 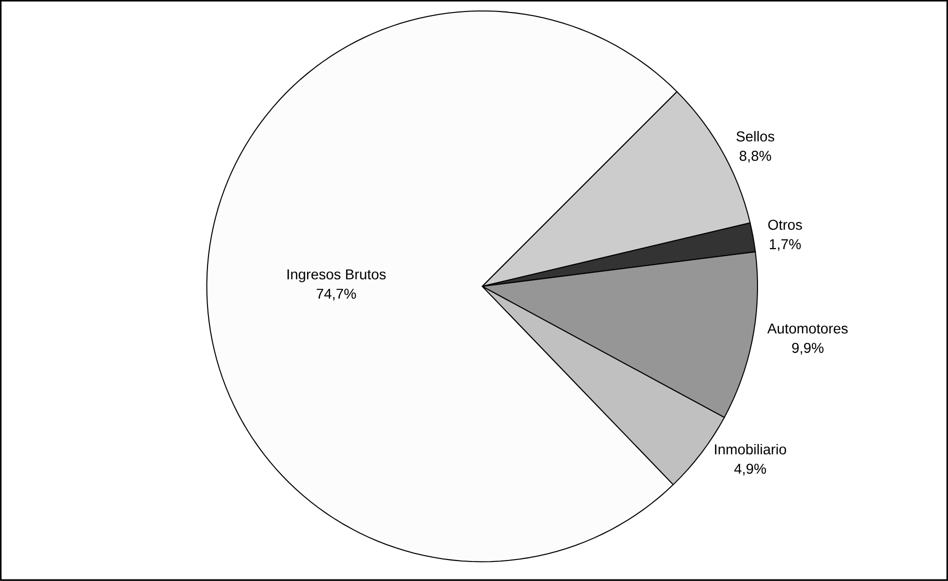 I want to click on data-label: 4,9%, so click(x=750, y=470).